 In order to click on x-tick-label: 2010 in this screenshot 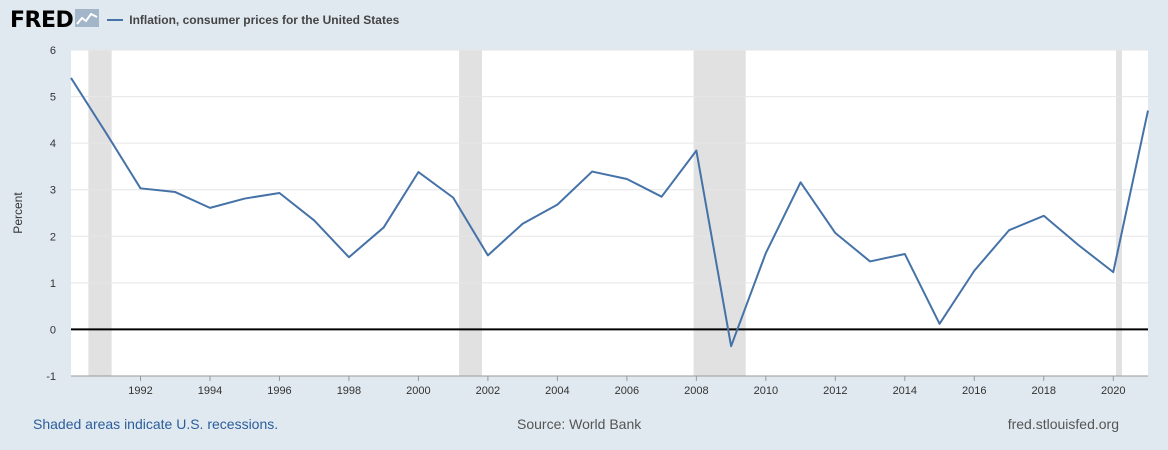, I will do `click(766, 391)`.